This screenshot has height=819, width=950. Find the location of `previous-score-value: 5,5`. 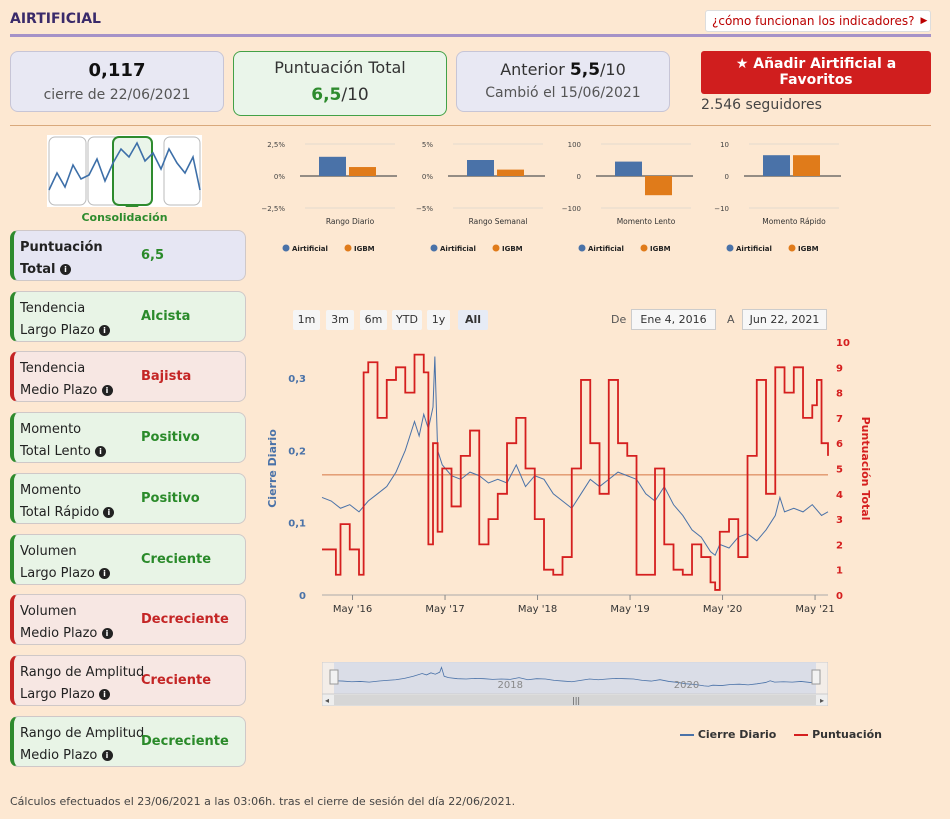

previous-score-value: 5,5 is located at coordinates (585, 70).